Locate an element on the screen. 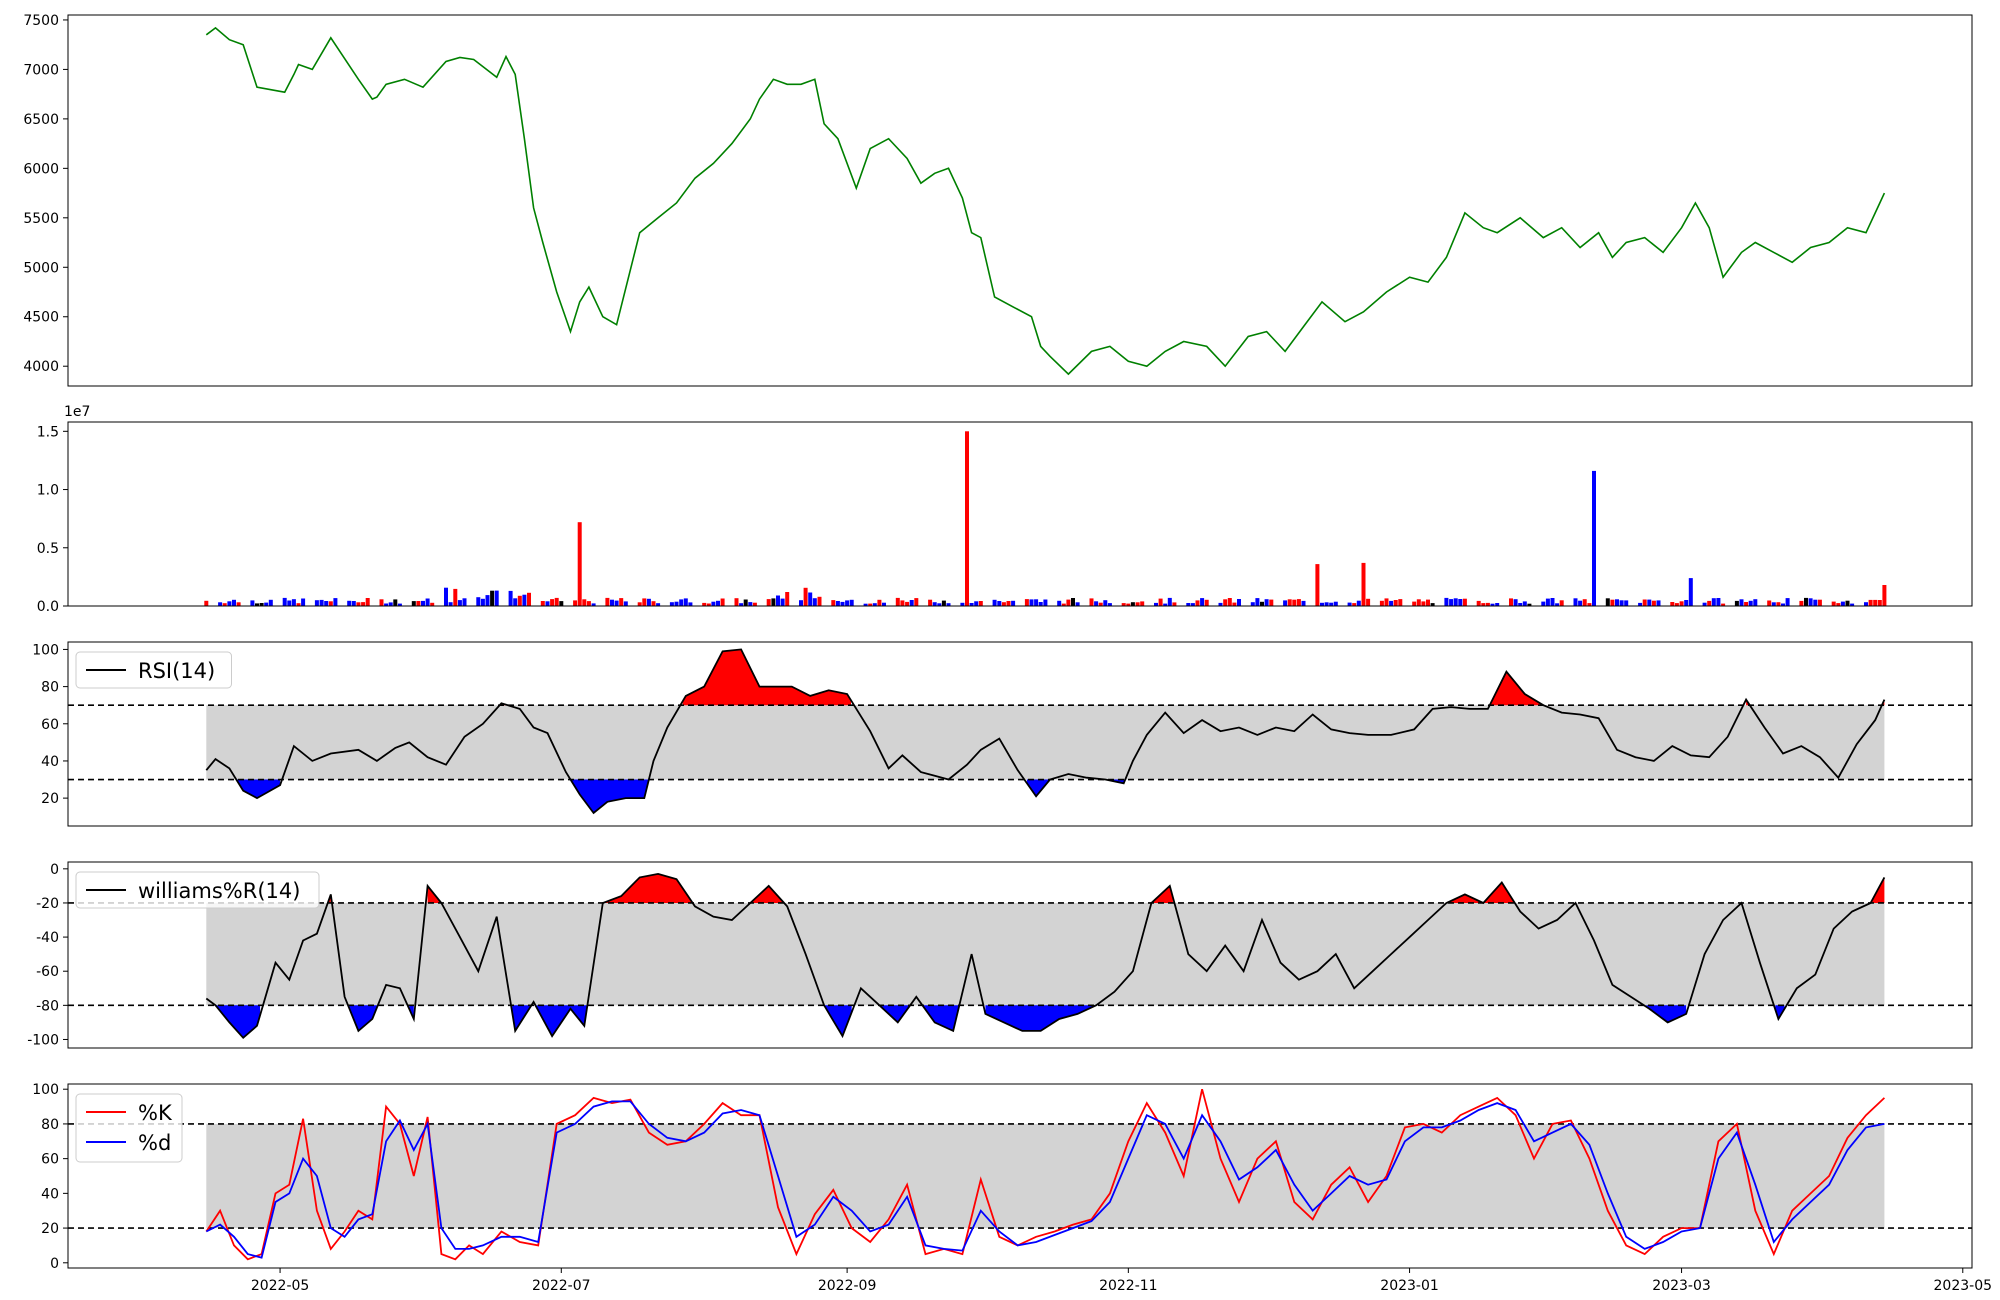  stochastic-panel: %K %d 0 20 40 60 80 100 is located at coordinates (1002, 1177).